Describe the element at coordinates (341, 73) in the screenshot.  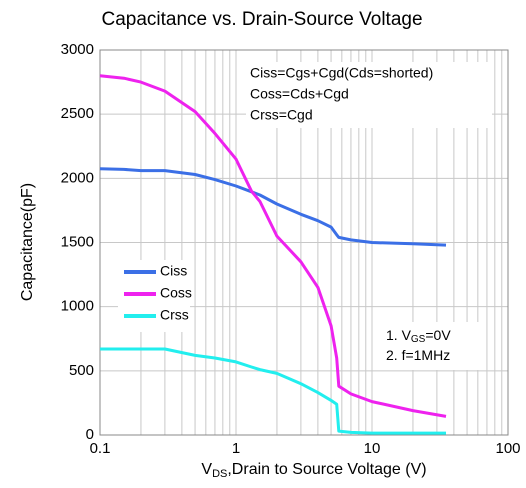
I see `annotation: Ciss=Cgs+Cgd(Cds=shorted)` at that location.